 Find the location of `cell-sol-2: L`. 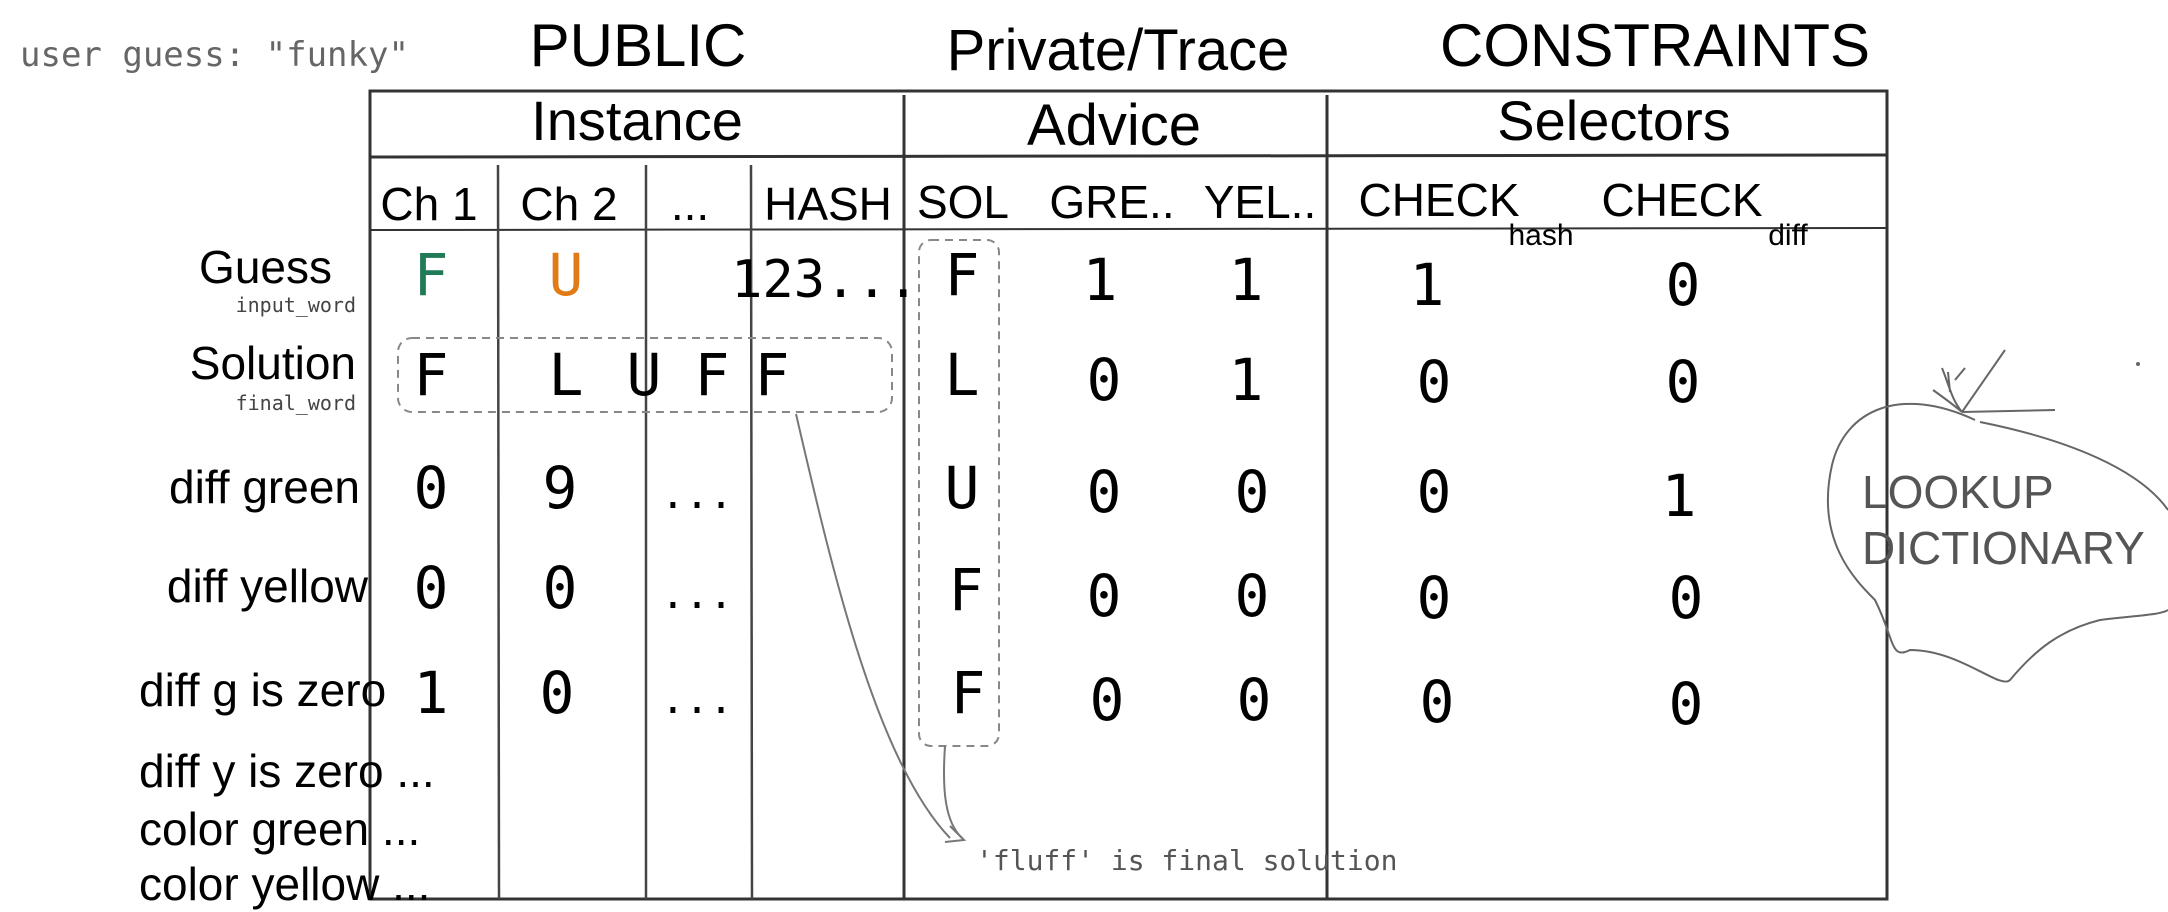

cell-sol-2: L is located at coordinates (962, 375).